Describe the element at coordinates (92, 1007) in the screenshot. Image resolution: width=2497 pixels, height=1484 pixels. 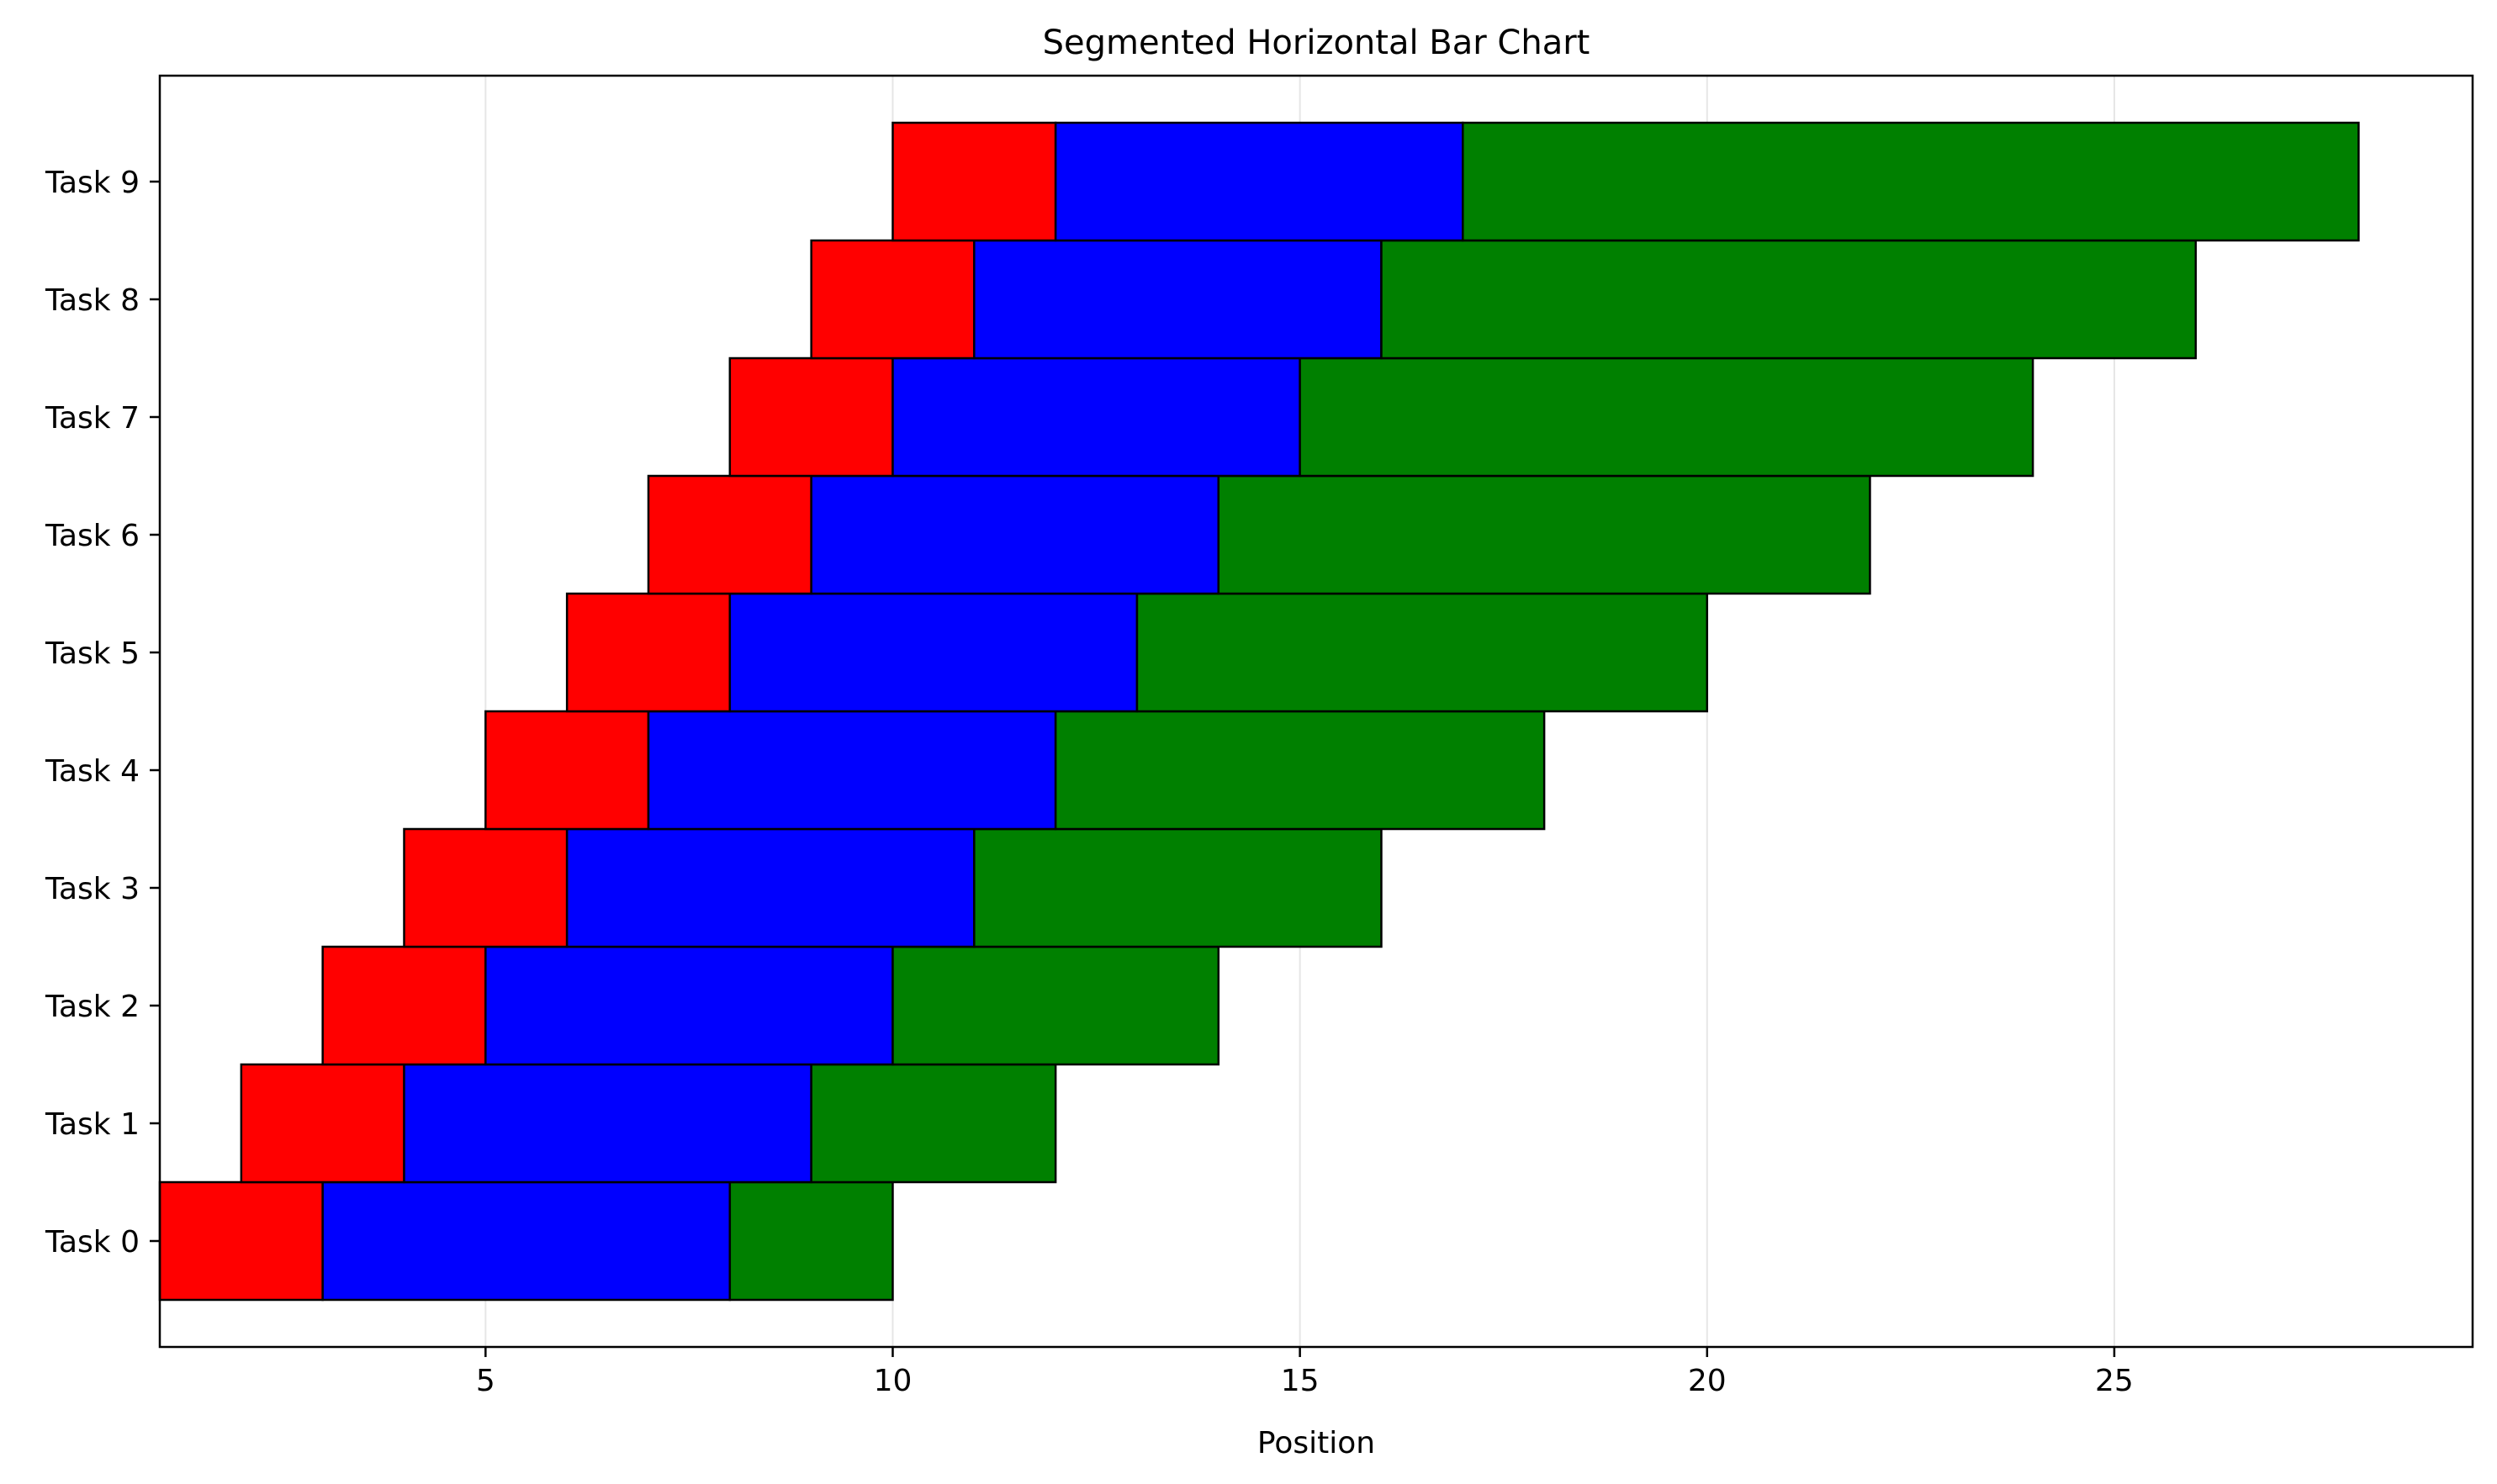
I see `y-tick-label-2: Task 2` at that location.